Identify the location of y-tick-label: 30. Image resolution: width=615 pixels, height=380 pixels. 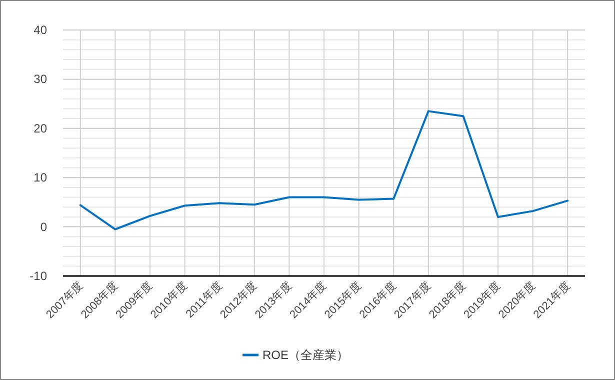
(41, 79).